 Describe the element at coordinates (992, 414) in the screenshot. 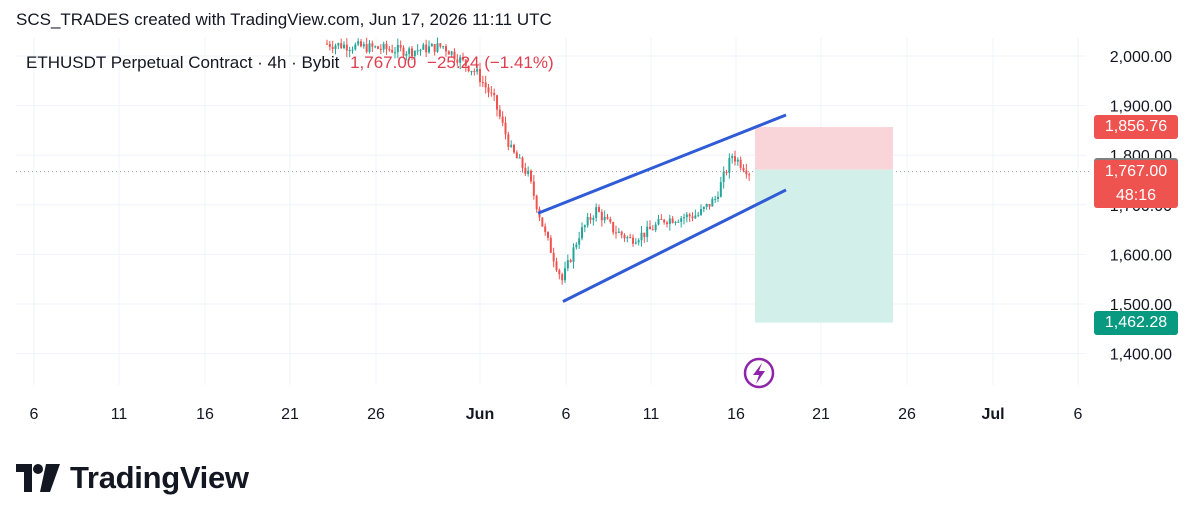

I see `time-tick-label: Jul` at that location.